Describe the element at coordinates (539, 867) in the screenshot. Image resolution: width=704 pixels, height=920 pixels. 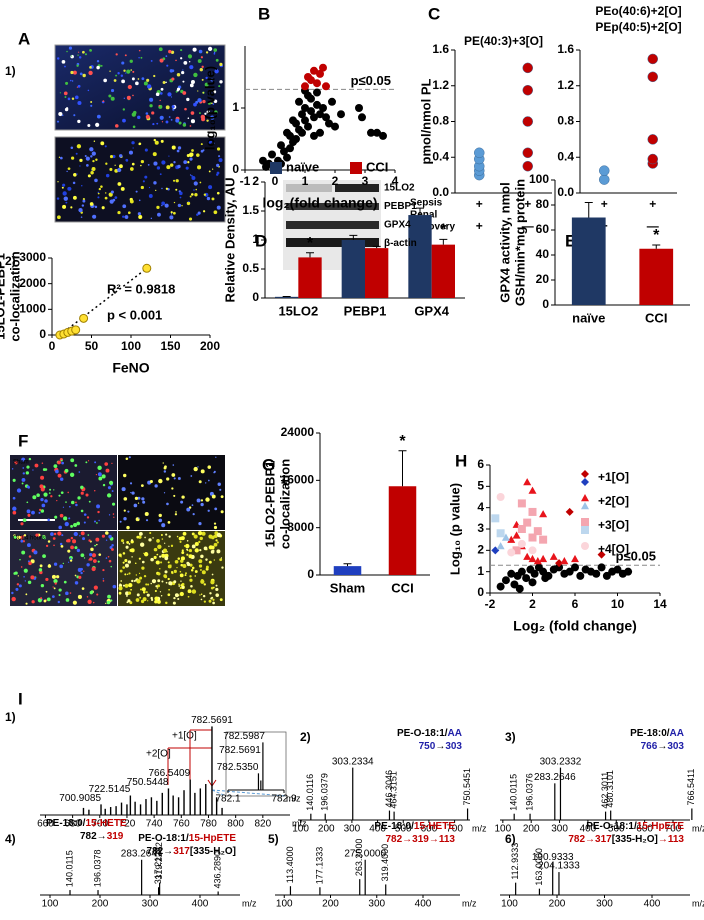
I see `peak-label: 163.0000` at that location.